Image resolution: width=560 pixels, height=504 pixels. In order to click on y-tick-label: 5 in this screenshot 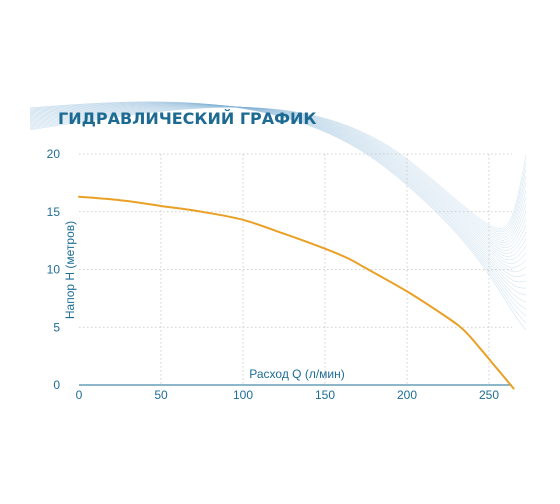, I will do `click(56, 327)`.